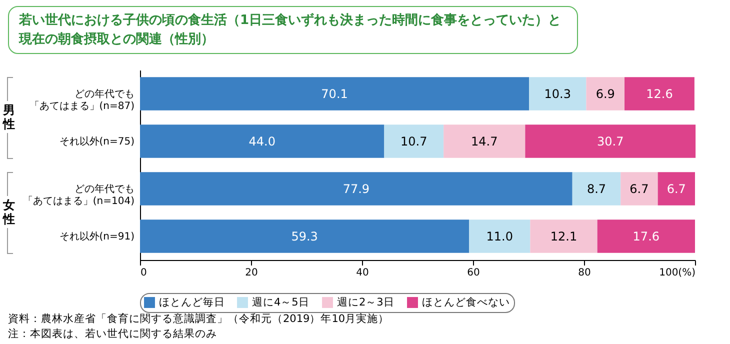 This screenshot has width=730, height=344. What do you see at coordinates (365, 302) in the screenshot?
I see `legend-label: 週に2～3日` at bounding box center [365, 302].